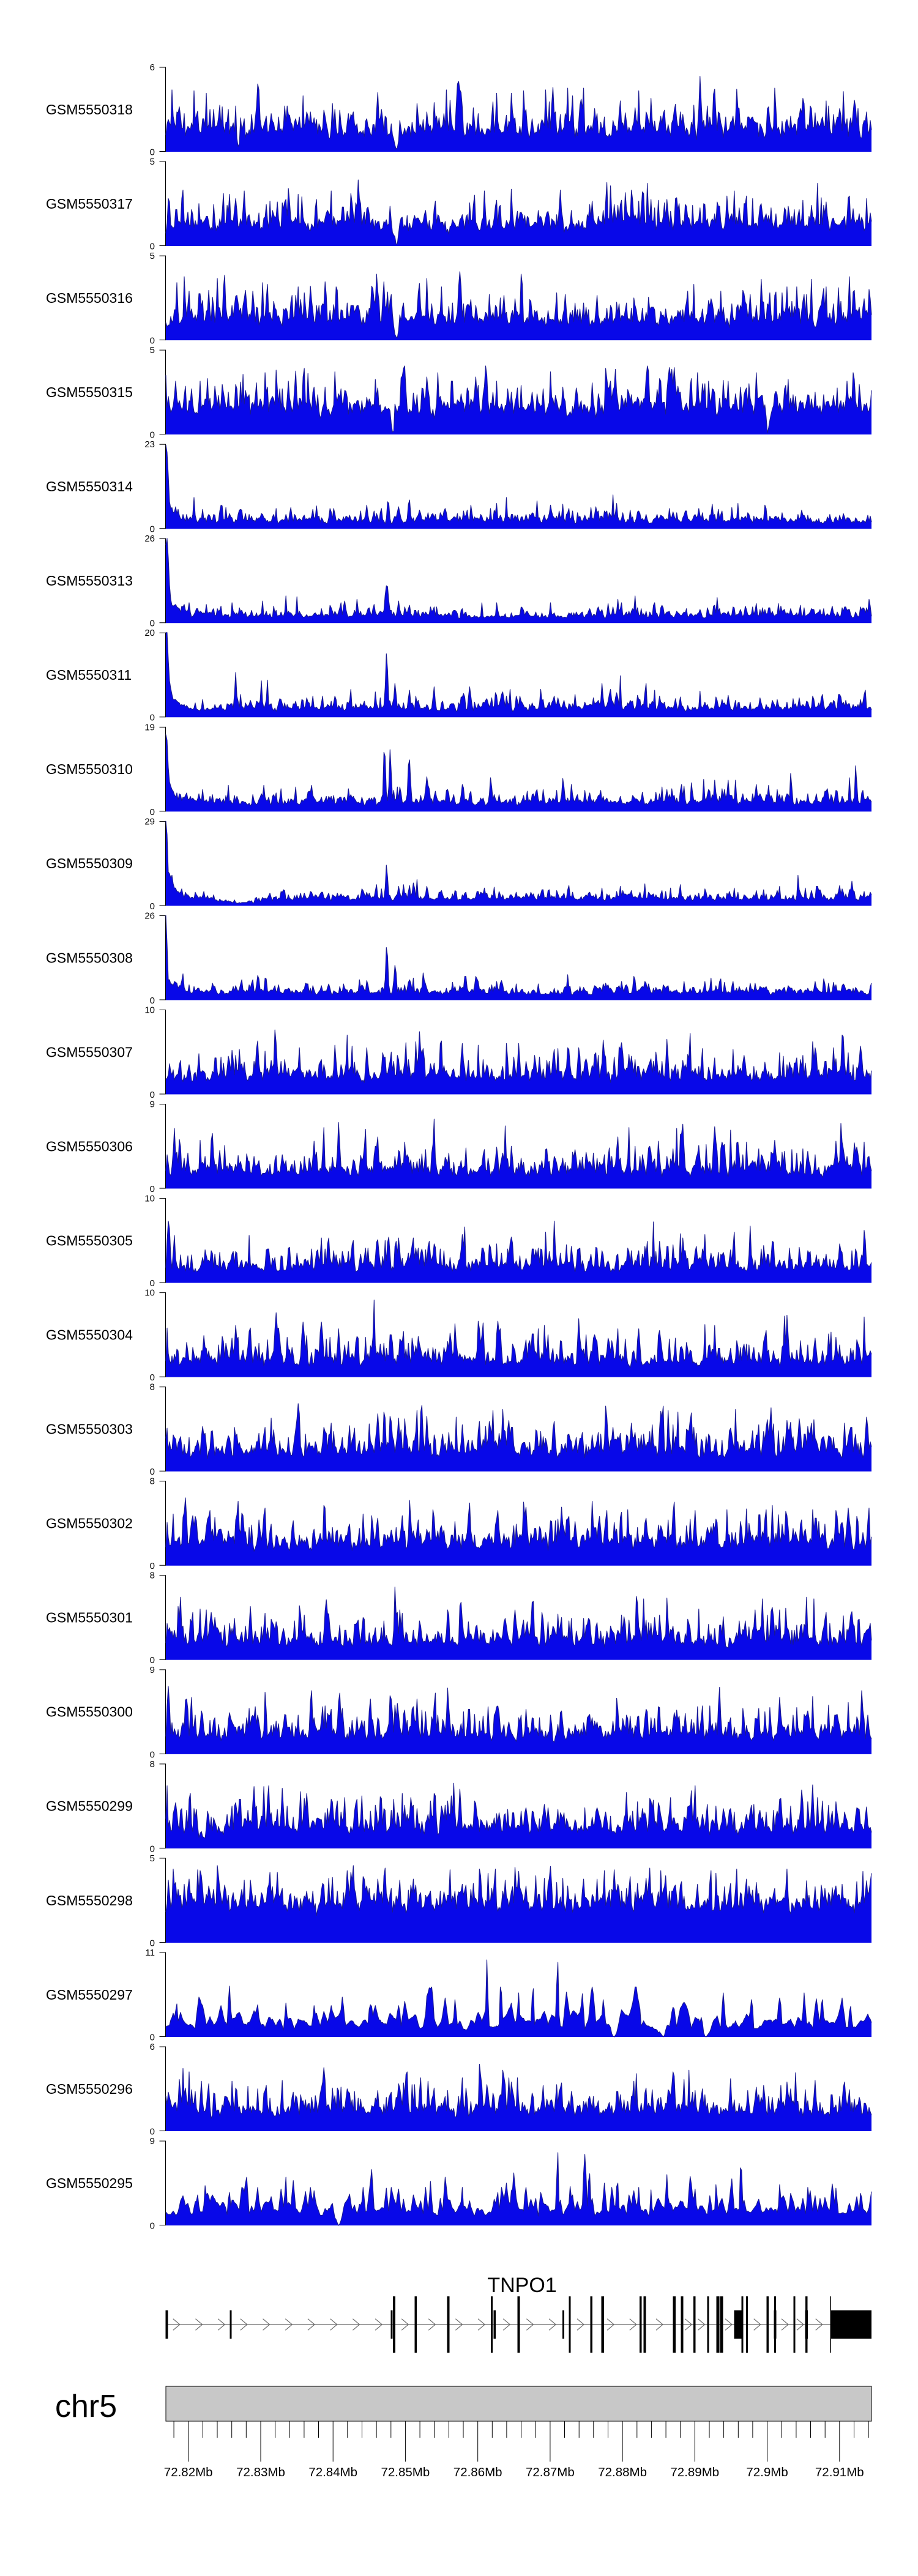  I want to click on scale-tick-label: 72.91Mb, so click(839, 2472).